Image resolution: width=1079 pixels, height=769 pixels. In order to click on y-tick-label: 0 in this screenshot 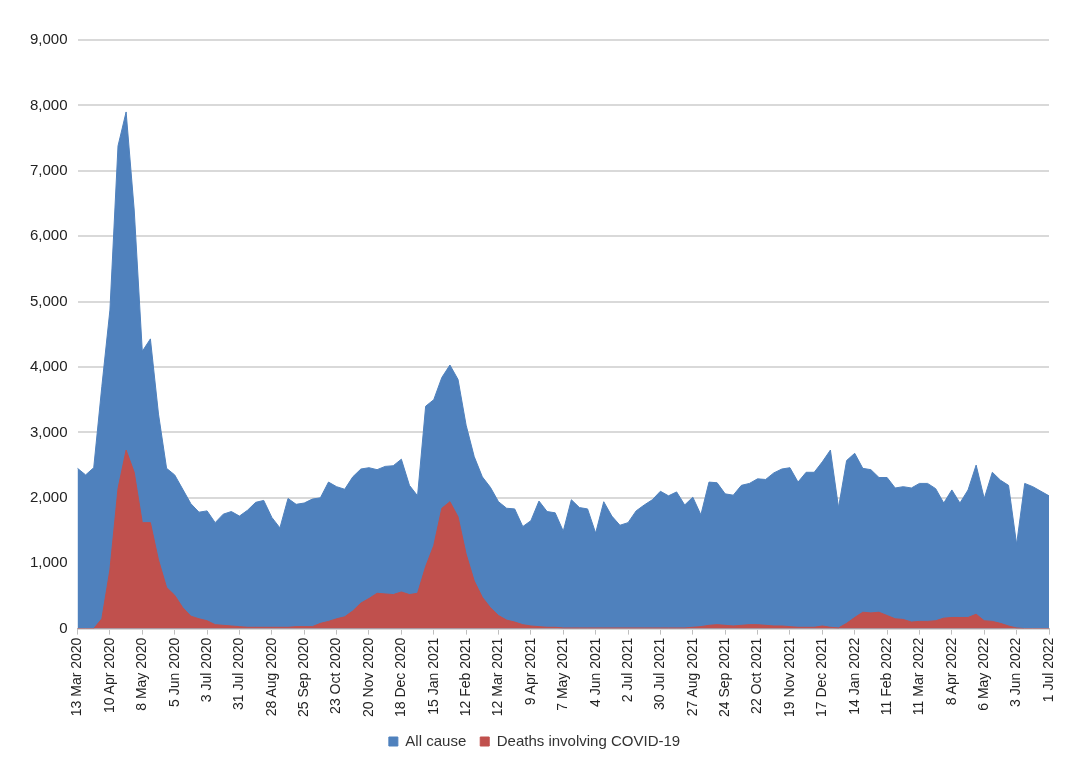, I will do `click(63, 627)`.